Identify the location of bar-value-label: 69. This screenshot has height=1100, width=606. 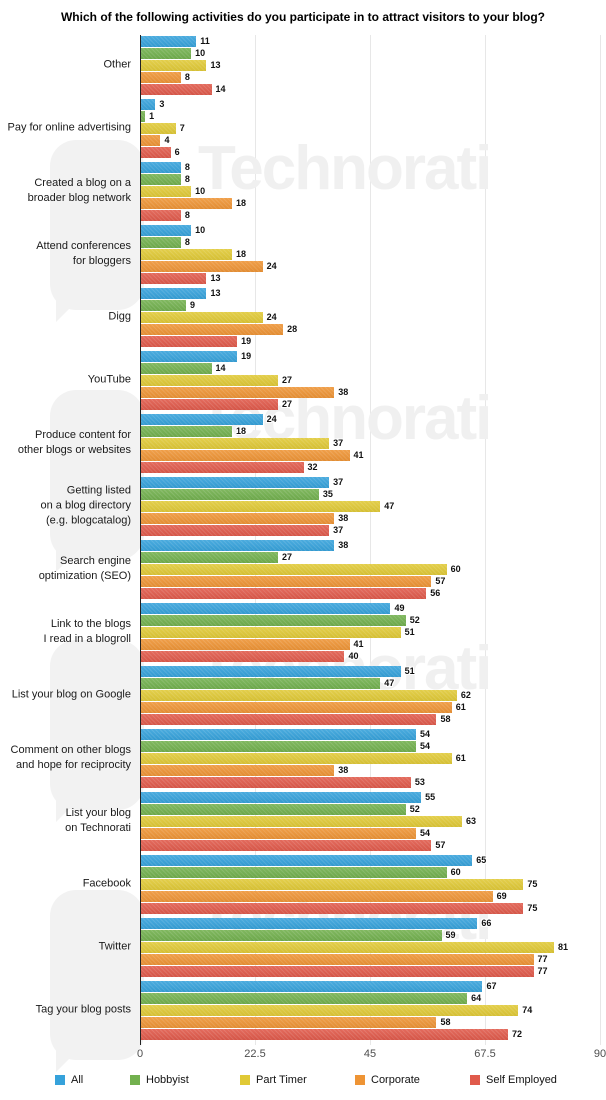
(501, 895).